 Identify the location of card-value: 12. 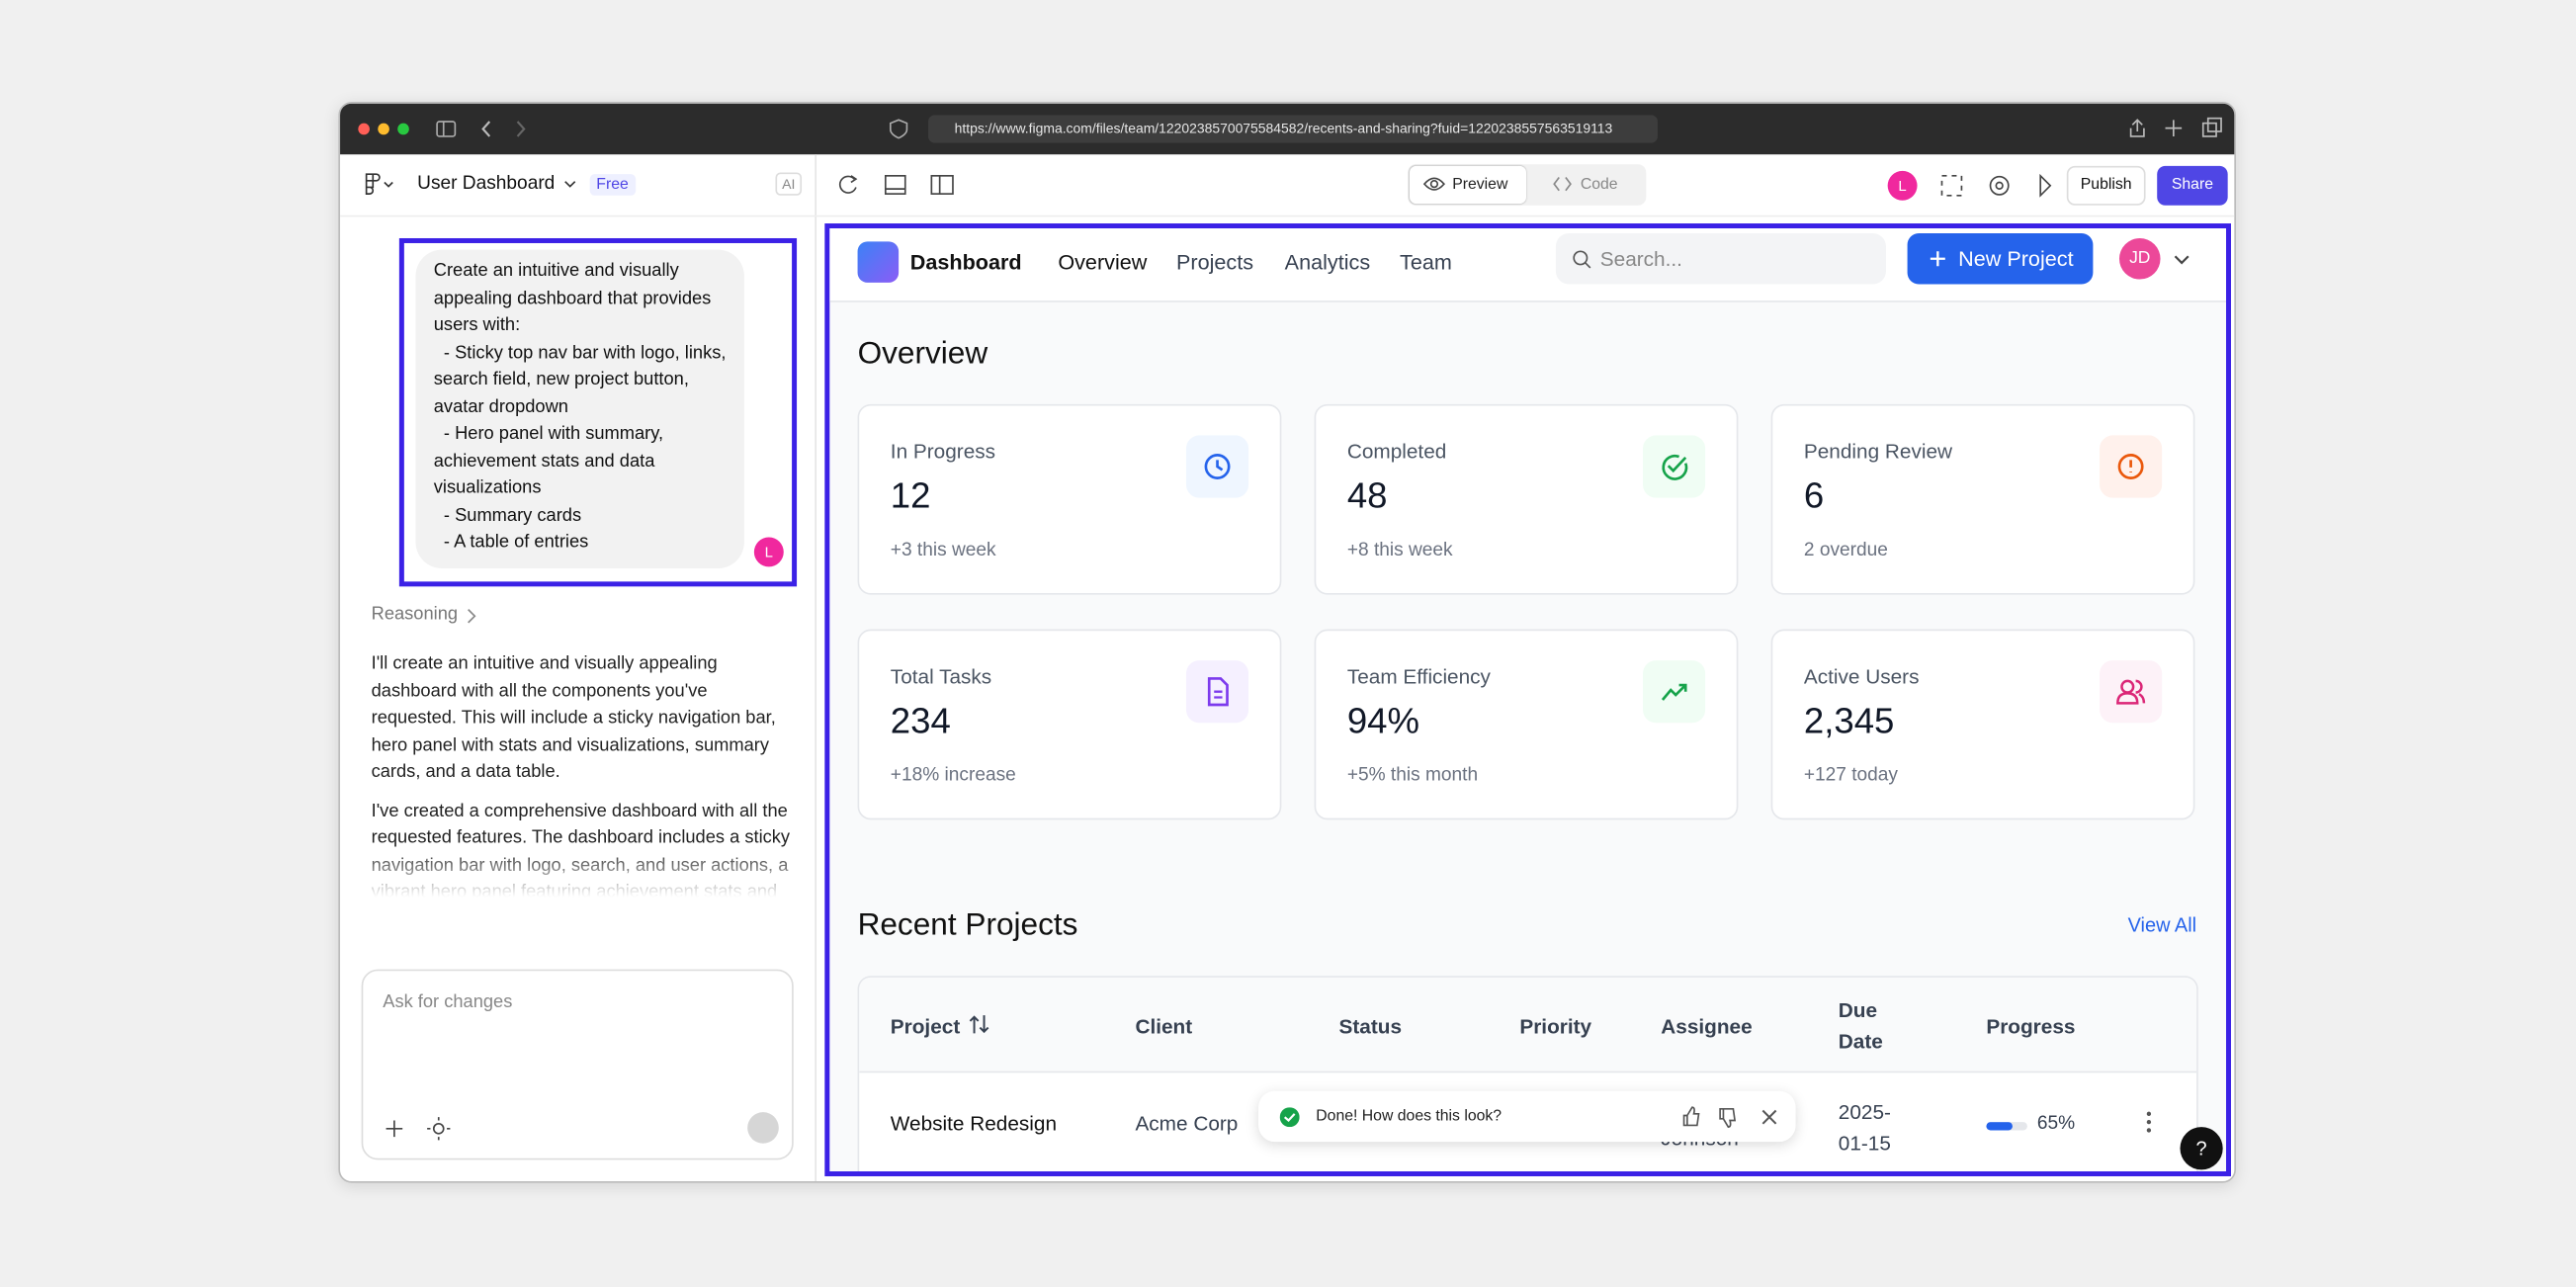
(910, 495).